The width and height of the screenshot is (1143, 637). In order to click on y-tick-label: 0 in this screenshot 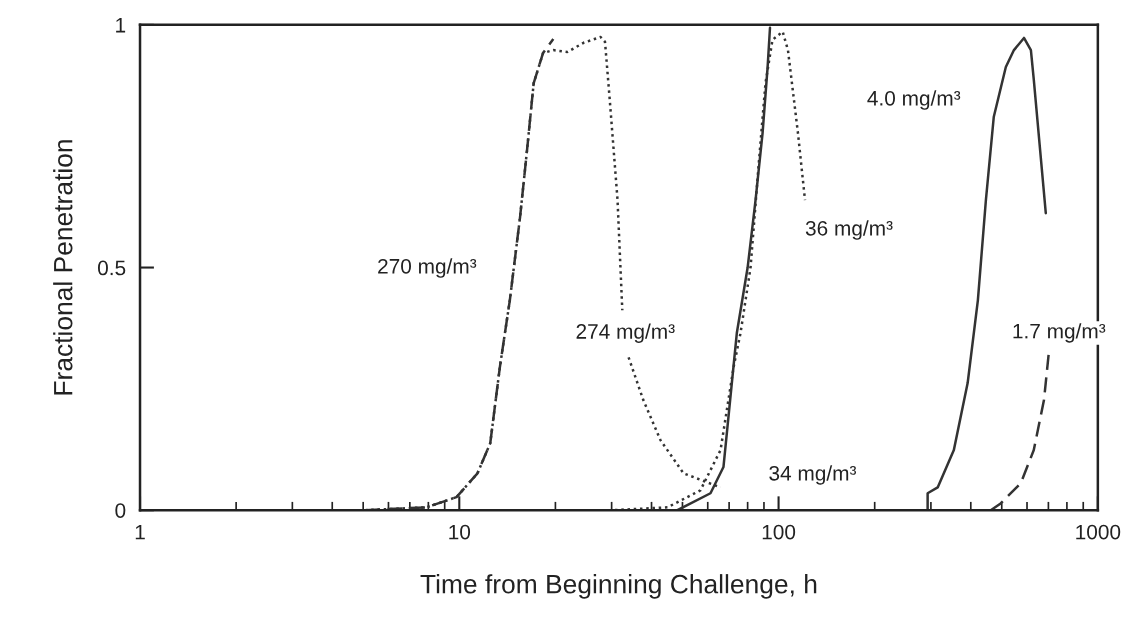, I will do `click(120, 510)`.